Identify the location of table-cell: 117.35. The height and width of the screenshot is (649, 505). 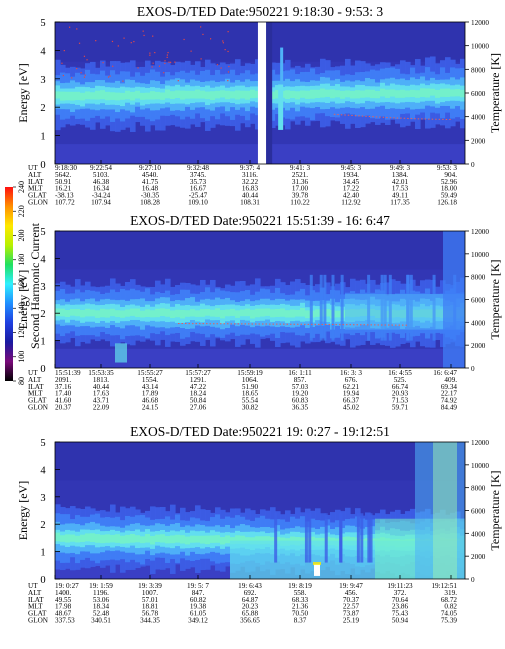
(400, 203).